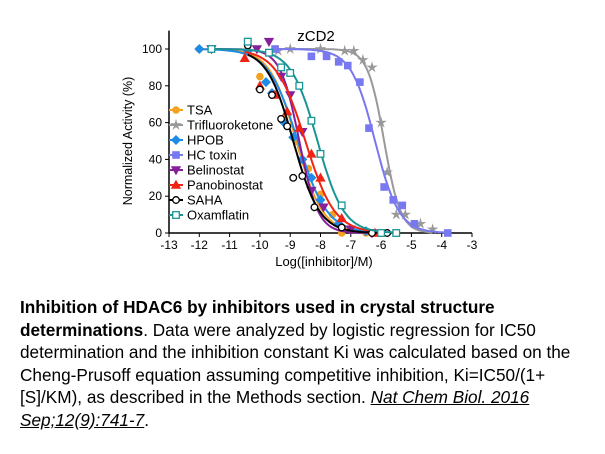 Image resolution: width=605 pixels, height=454 pixels. What do you see at coordinates (205, 140) in the screenshot?
I see `legend-label: HPOB` at bounding box center [205, 140].